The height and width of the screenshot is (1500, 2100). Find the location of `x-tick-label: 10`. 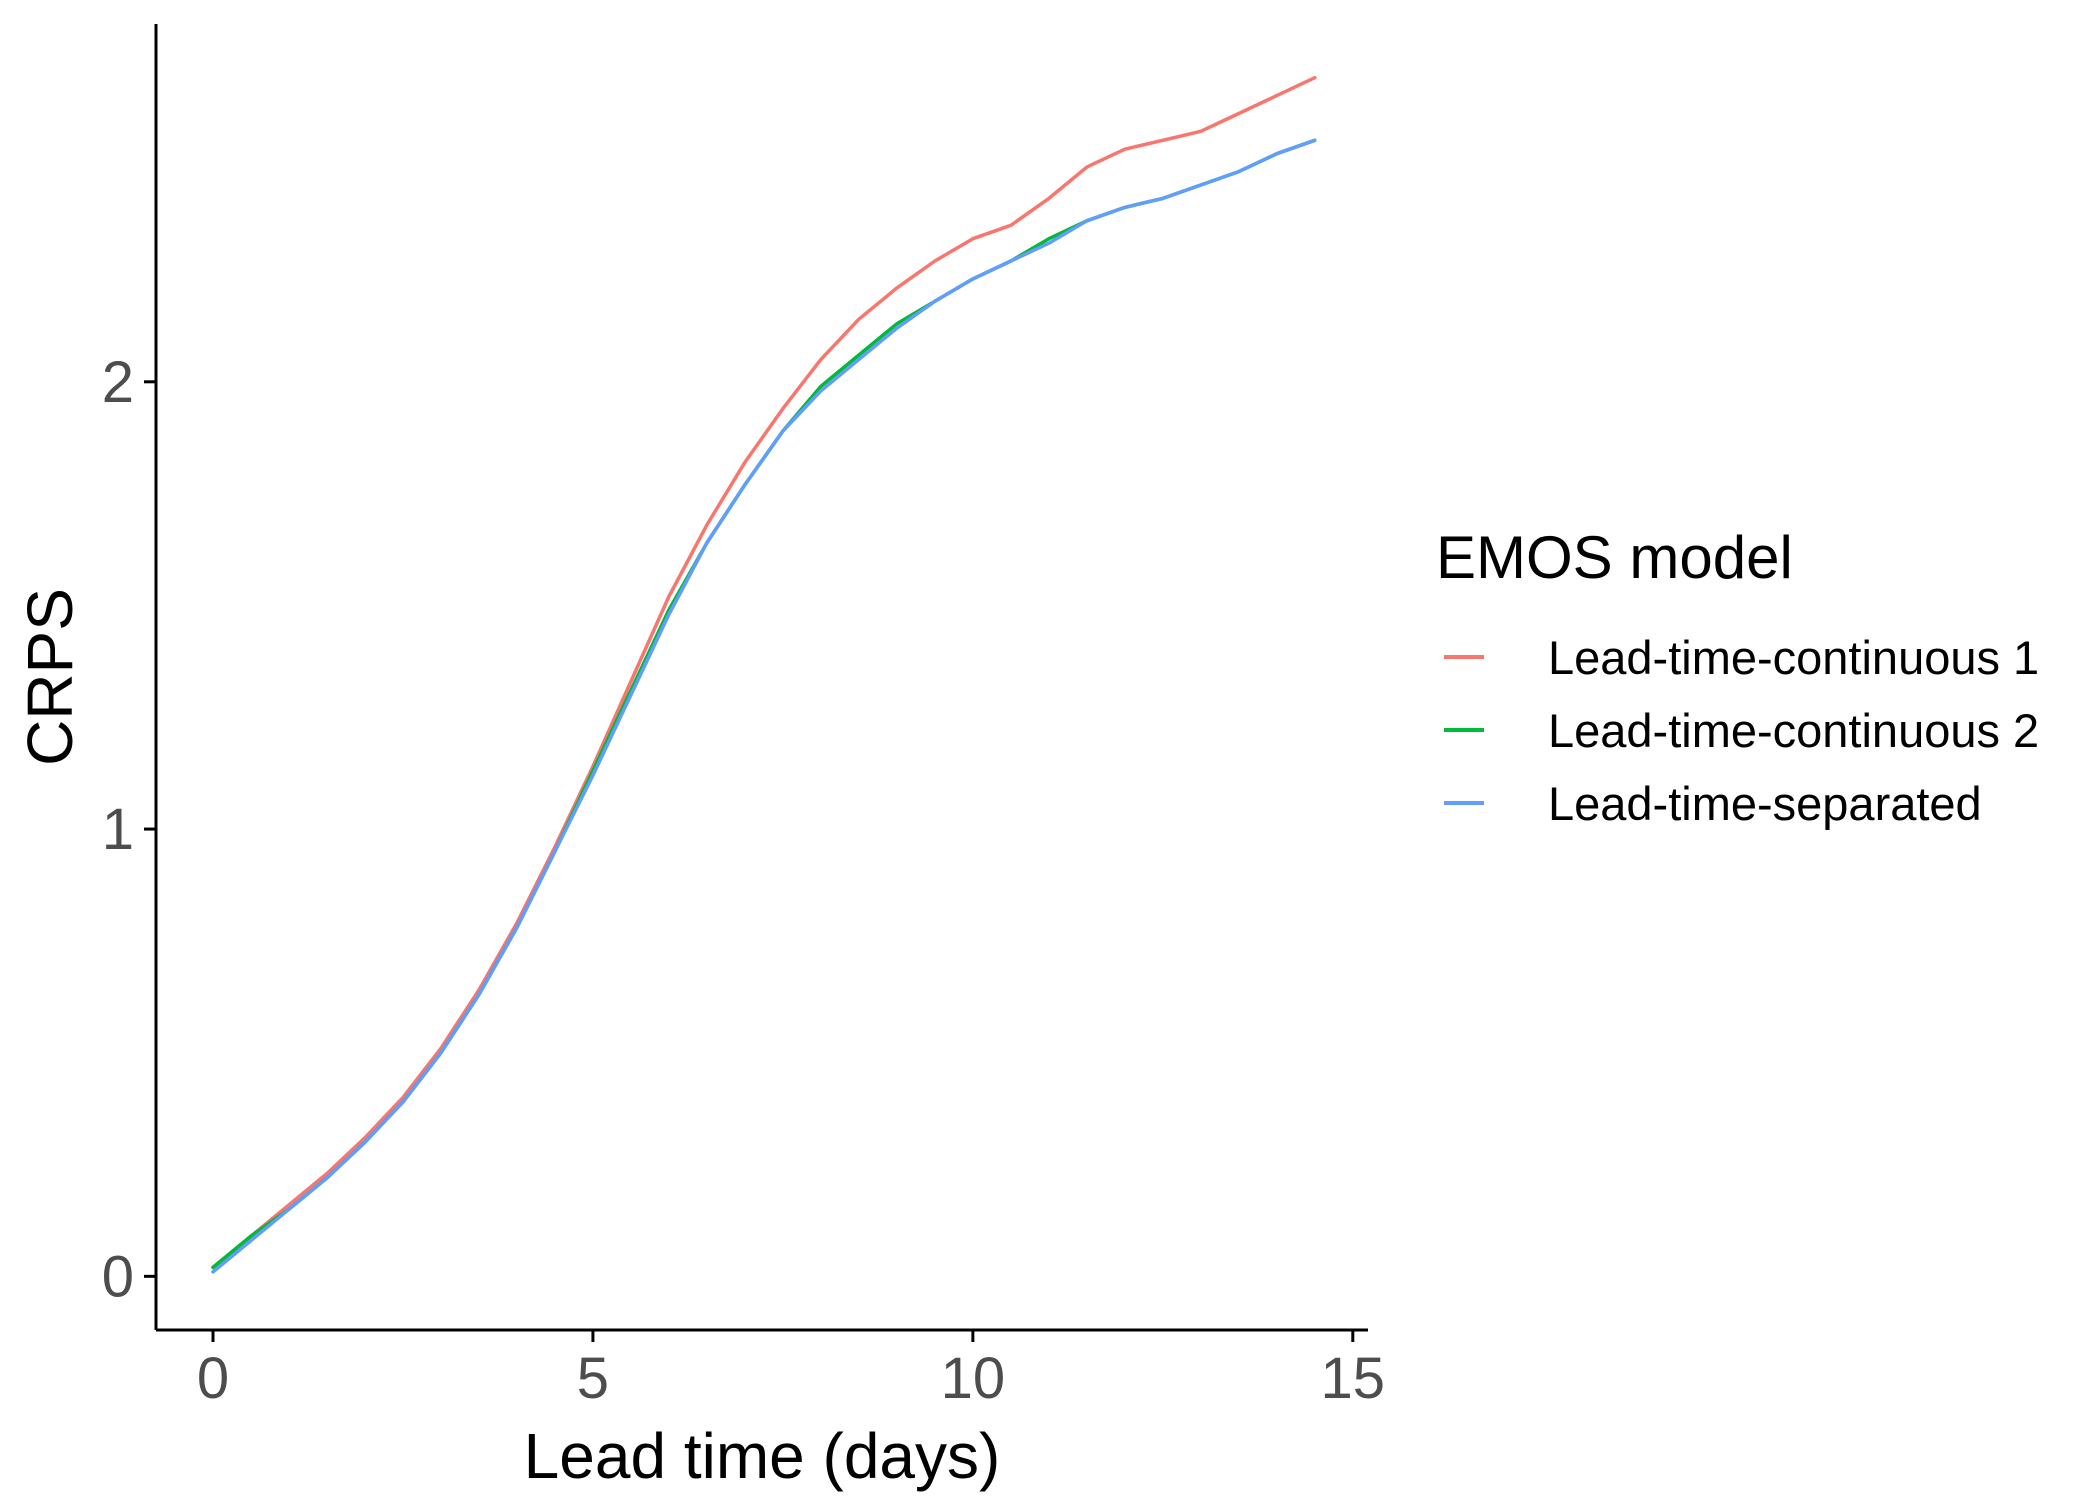

x-tick-label: 10 is located at coordinates (973, 1378).